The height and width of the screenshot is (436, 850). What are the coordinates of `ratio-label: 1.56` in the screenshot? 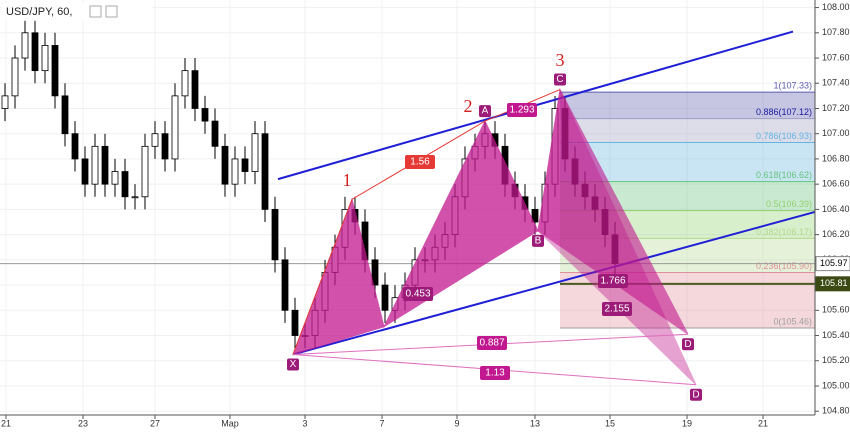 It's located at (420, 162).